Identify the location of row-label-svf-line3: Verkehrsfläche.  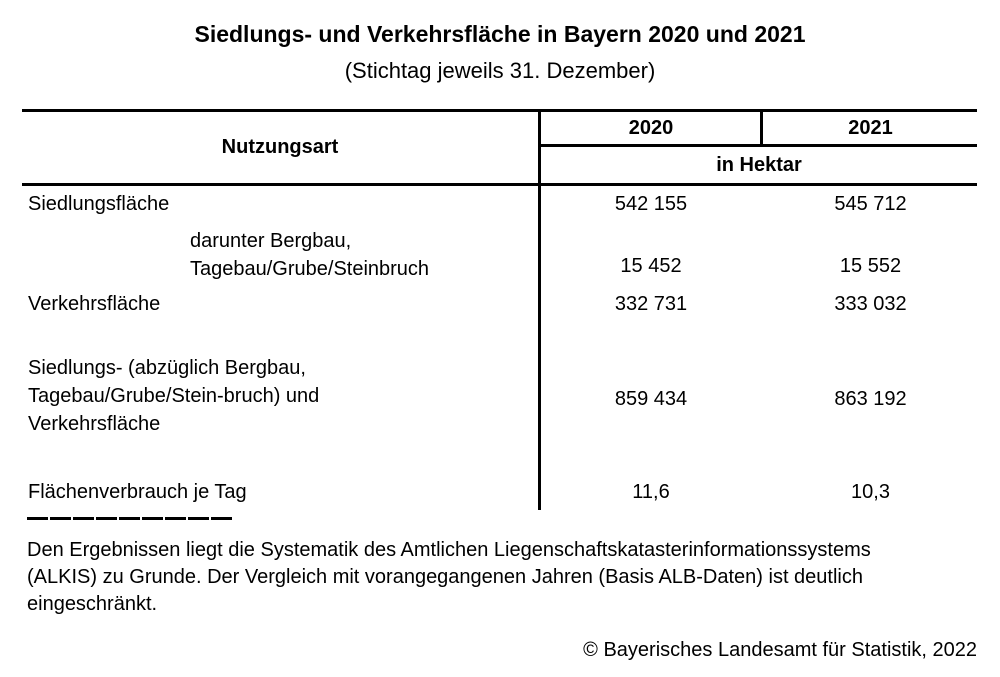
(94, 424).